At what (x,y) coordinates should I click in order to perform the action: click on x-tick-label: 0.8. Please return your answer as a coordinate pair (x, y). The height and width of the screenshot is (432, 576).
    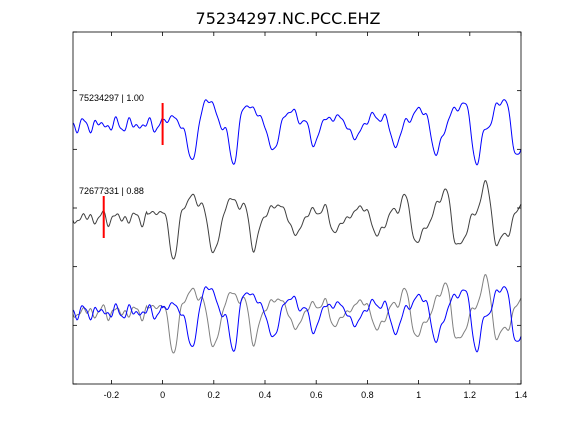
    Looking at the image, I should click on (367, 395).